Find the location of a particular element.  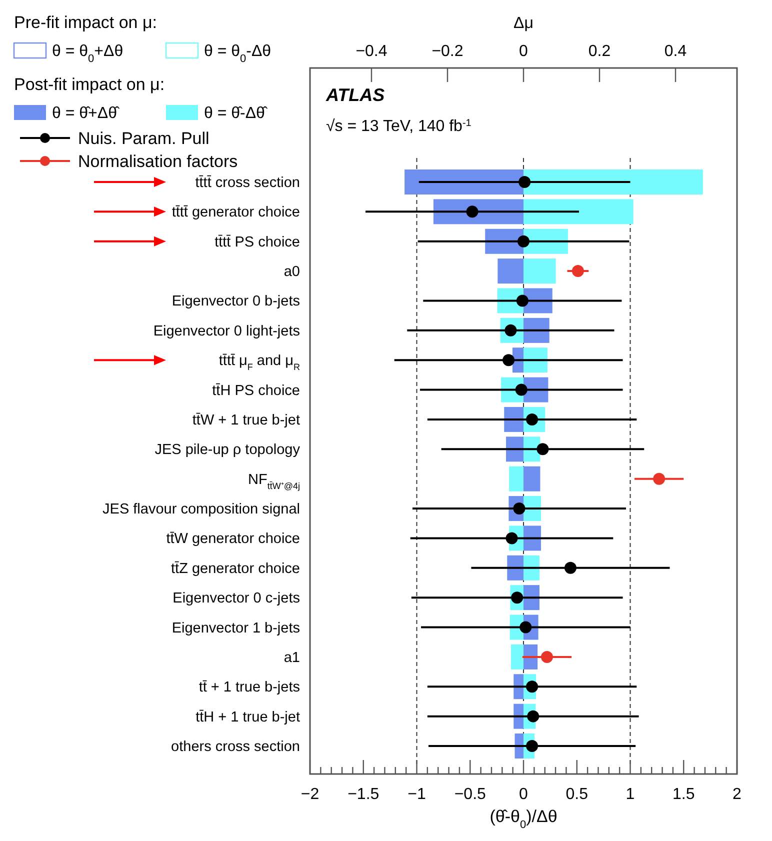

y-tick-label: tt̄tt̄ cross section is located at coordinates (247, 183).